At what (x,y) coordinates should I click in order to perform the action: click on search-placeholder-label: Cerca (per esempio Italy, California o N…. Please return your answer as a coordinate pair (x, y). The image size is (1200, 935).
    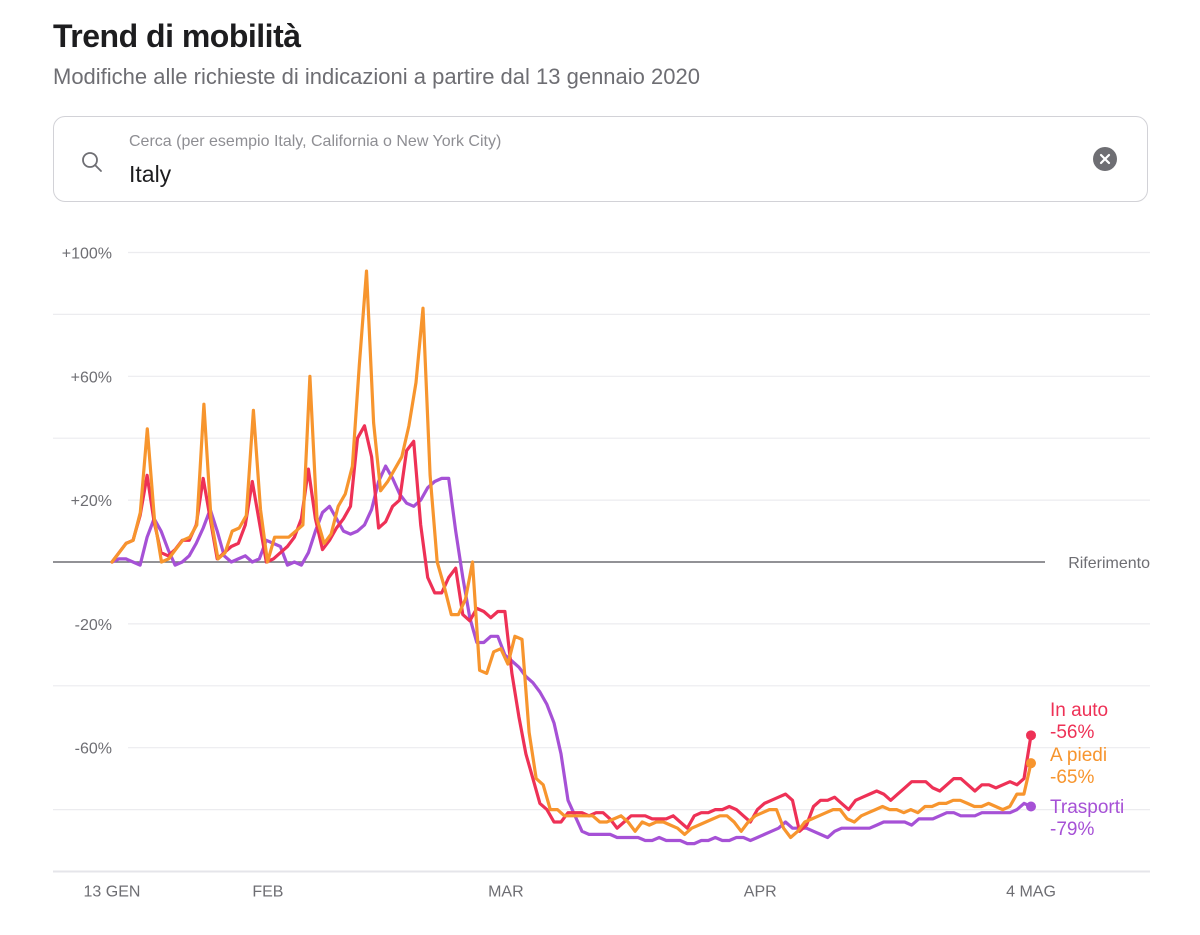
    Looking at the image, I should click on (315, 141).